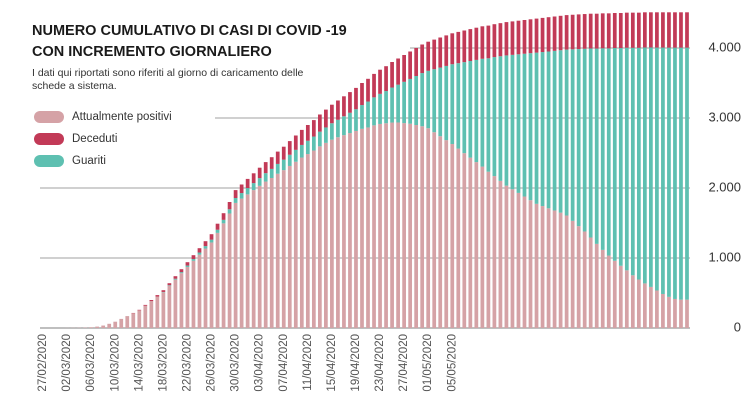 The height and width of the screenshot is (420, 747). What do you see at coordinates (49, 117) in the screenshot?
I see `legend-swatch` at bounding box center [49, 117].